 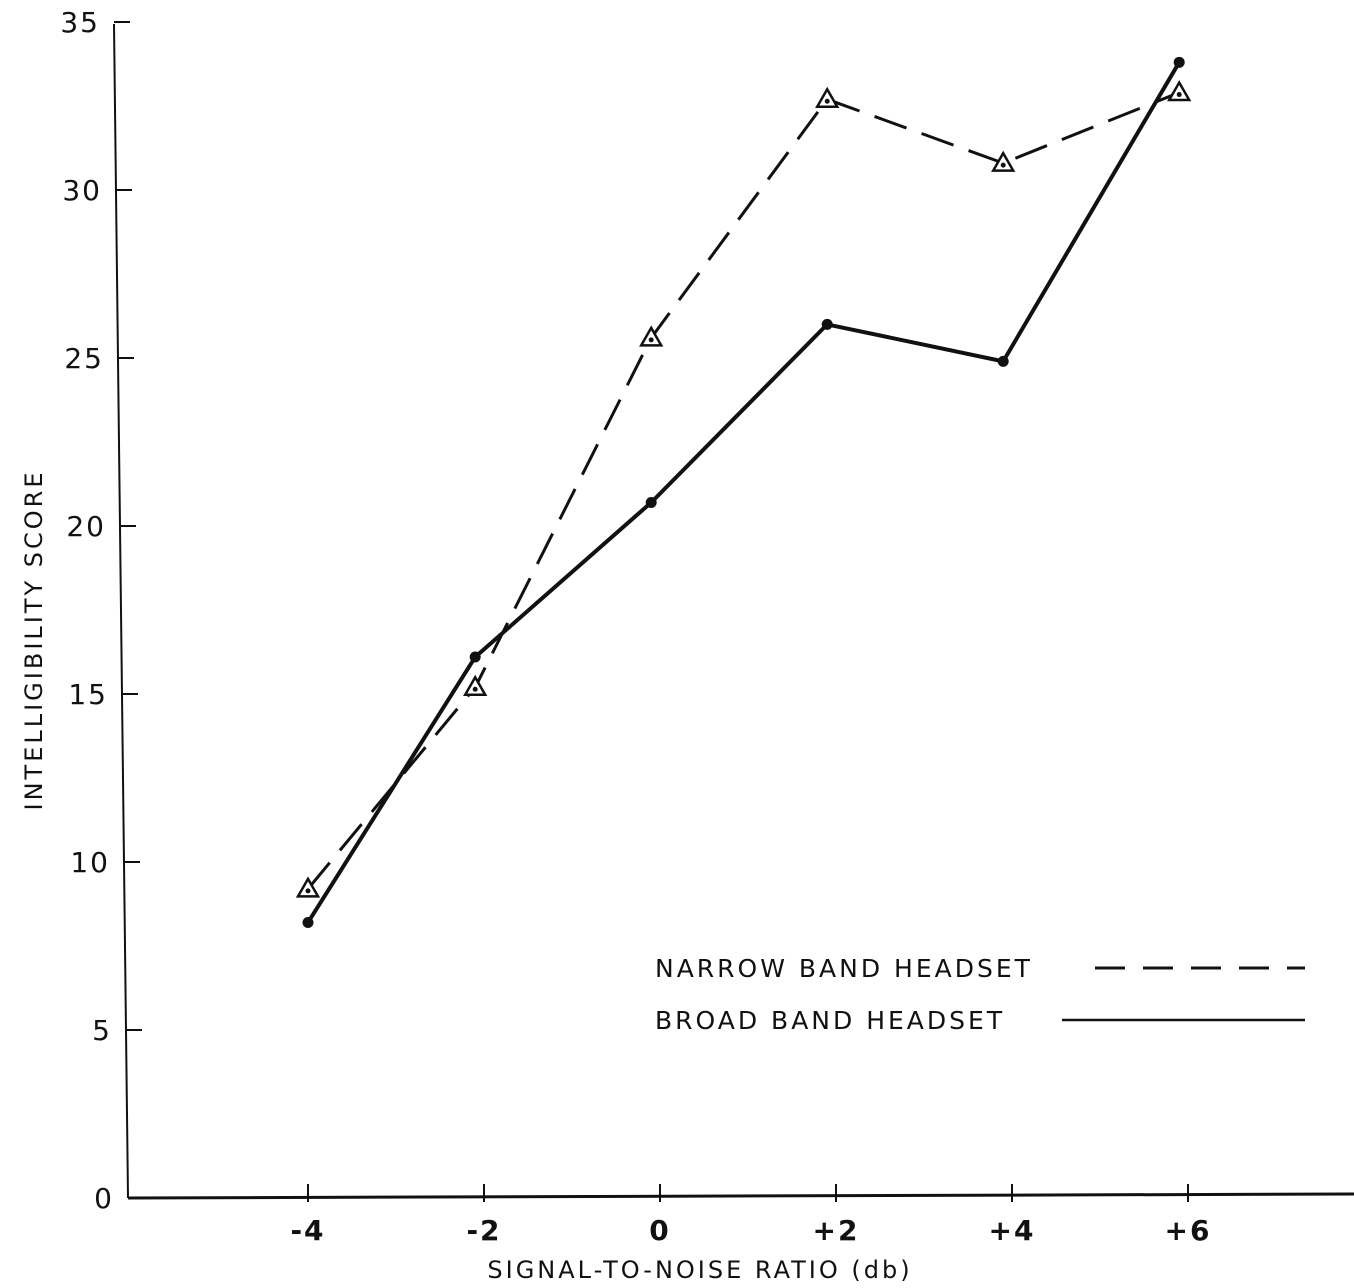 What do you see at coordinates (104, 1198) in the screenshot?
I see `y-tick-label: 0` at bounding box center [104, 1198].